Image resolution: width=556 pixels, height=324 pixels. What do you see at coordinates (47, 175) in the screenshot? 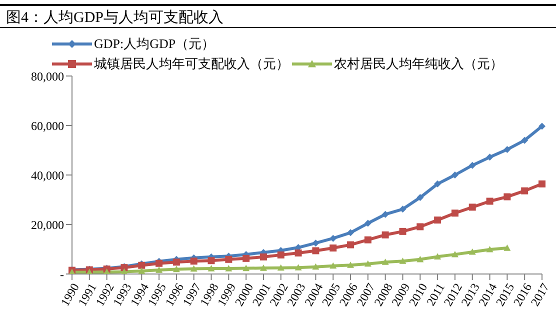
I see `y-tick-label: 40,000` at bounding box center [47, 175].